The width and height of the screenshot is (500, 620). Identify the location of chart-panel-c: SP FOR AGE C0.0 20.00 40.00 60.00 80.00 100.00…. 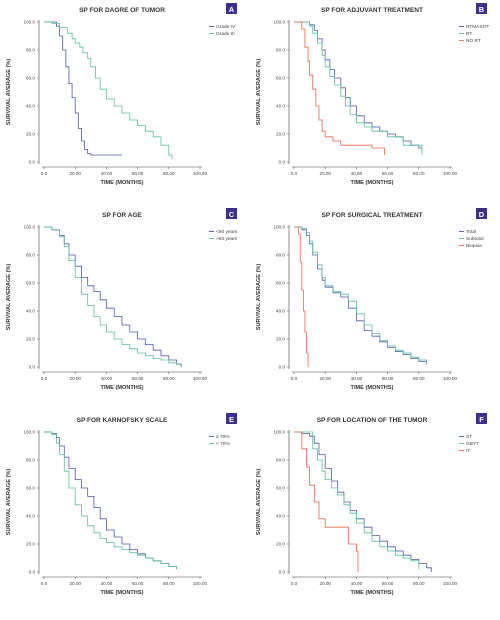
(122, 299).